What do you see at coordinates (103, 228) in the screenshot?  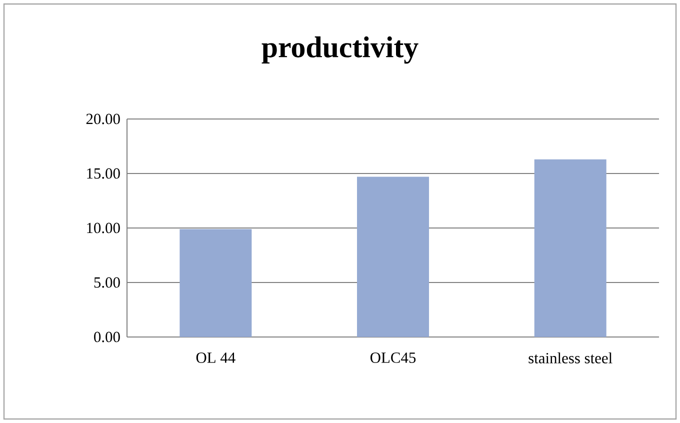 I see `y-tick-label: 10.00` at bounding box center [103, 228].